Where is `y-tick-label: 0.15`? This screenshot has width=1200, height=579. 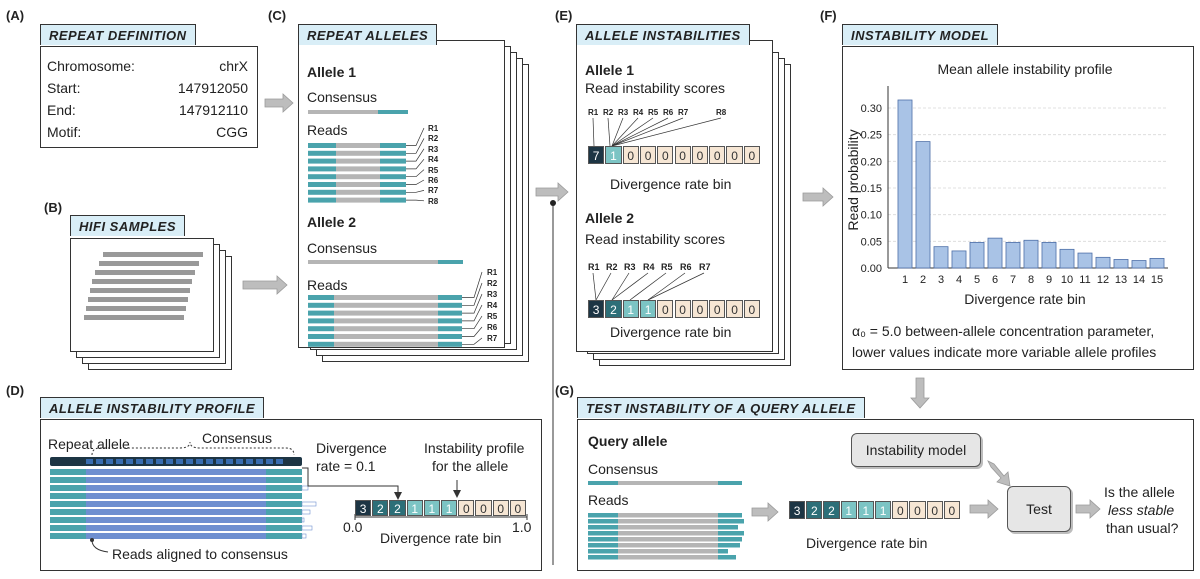
y-tick-label: 0.15 is located at coordinates (871, 189).